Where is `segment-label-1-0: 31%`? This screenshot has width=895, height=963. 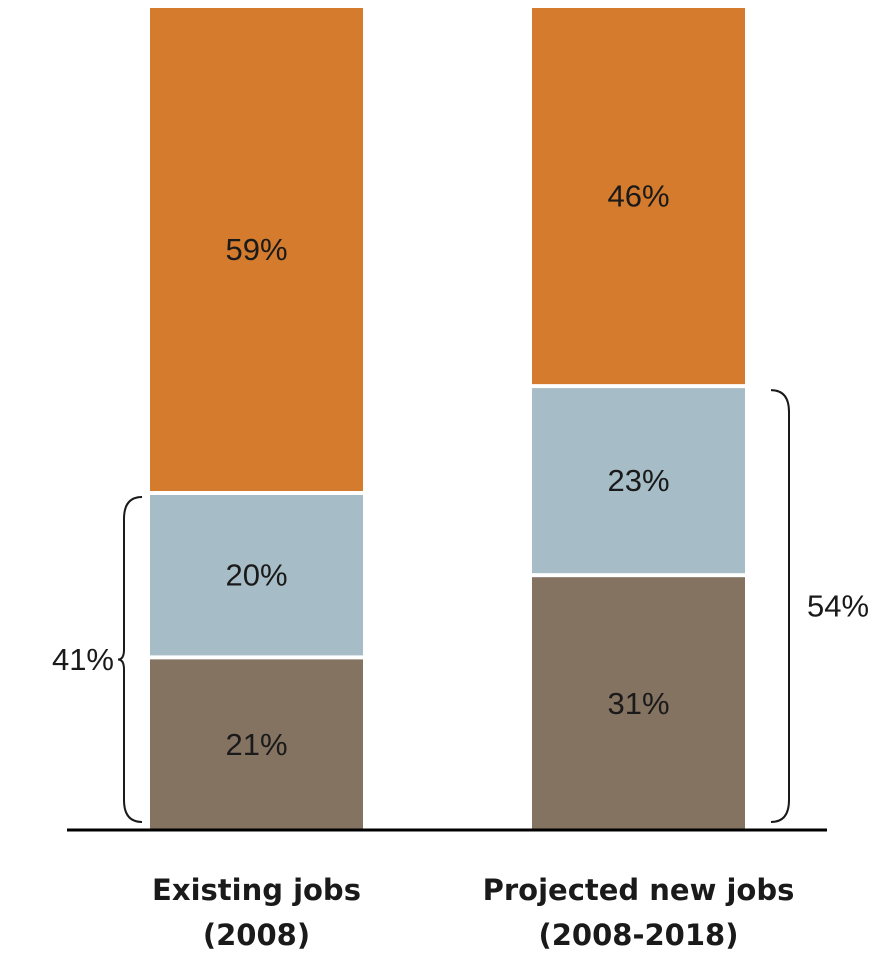 segment-label-1-0: 31% is located at coordinates (638, 703).